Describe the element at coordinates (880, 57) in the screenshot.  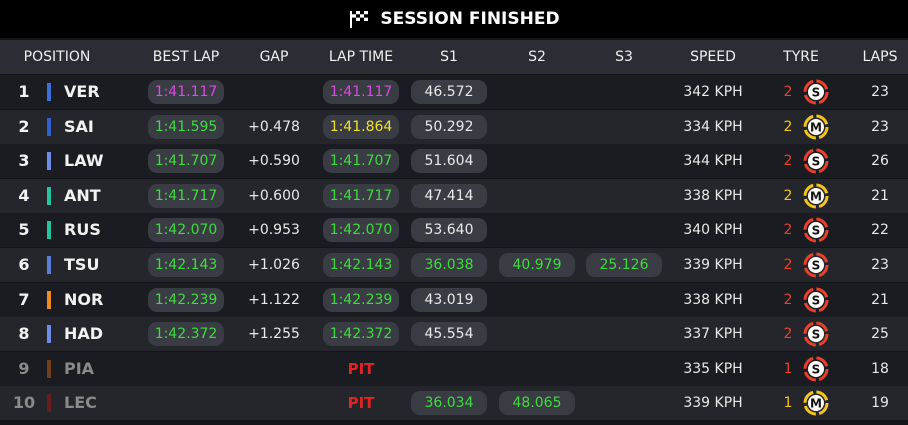
I see `column-label: LAPS` at that location.